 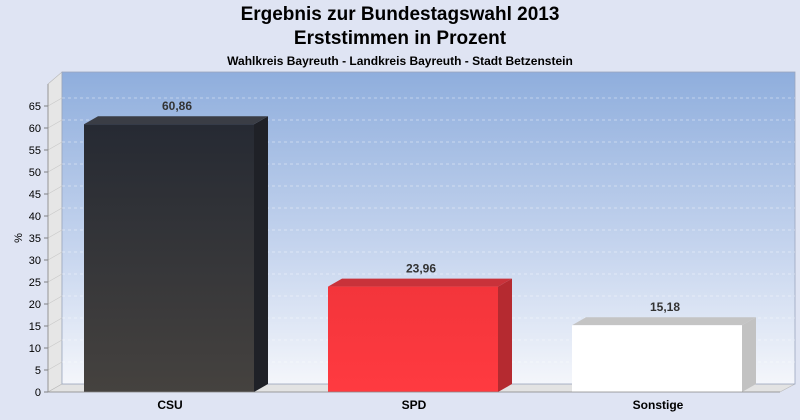 I want to click on data-label: 23,96, so click(x=421, y=269).